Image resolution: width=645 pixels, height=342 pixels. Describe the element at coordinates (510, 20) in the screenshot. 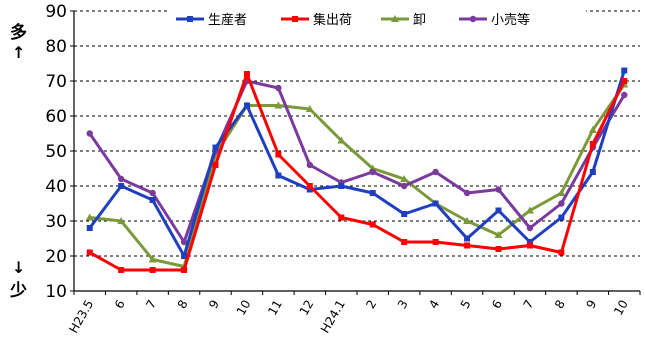

I see `legend-label: 小売等` at that location.